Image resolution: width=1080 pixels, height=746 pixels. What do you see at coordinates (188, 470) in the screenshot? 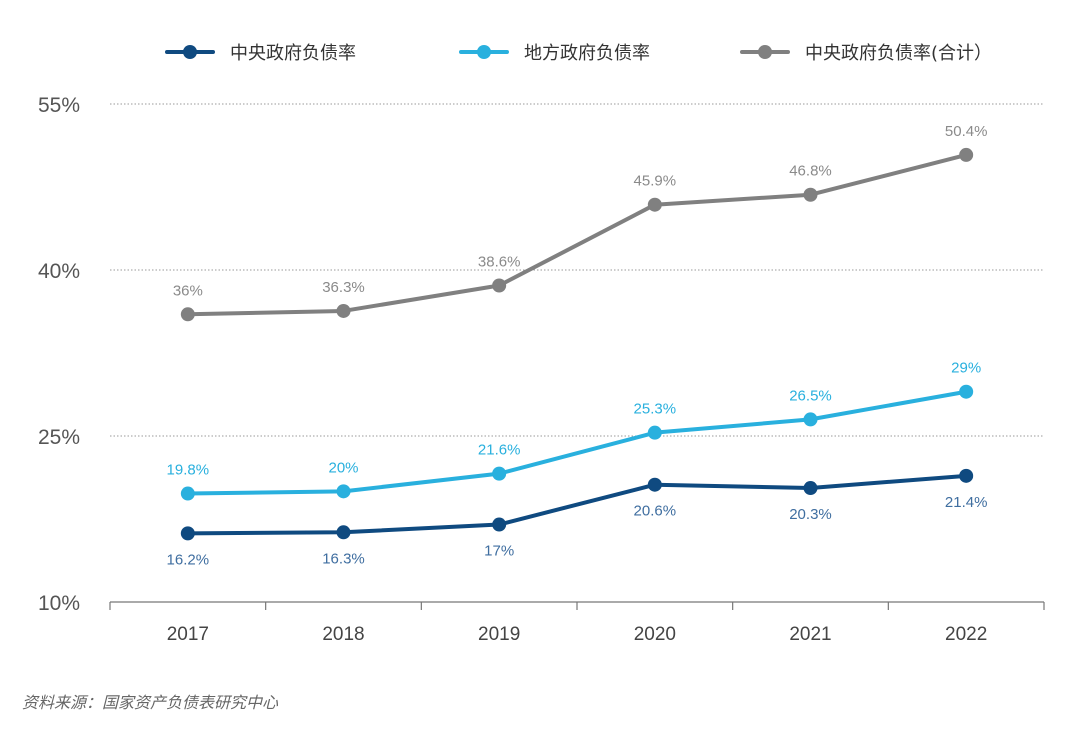
I see `data-label: 19.8%` at bounding box center [188, 470].